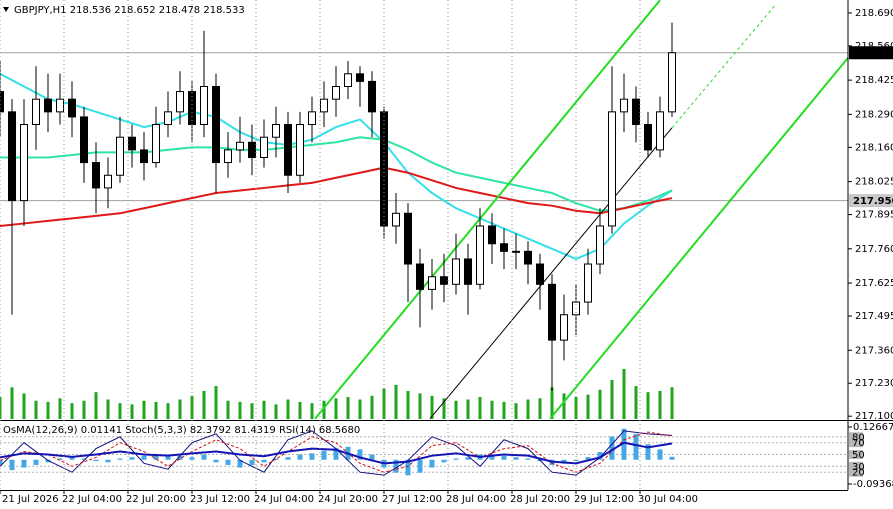  I want to click on oscillator-line, so click(336, 453).